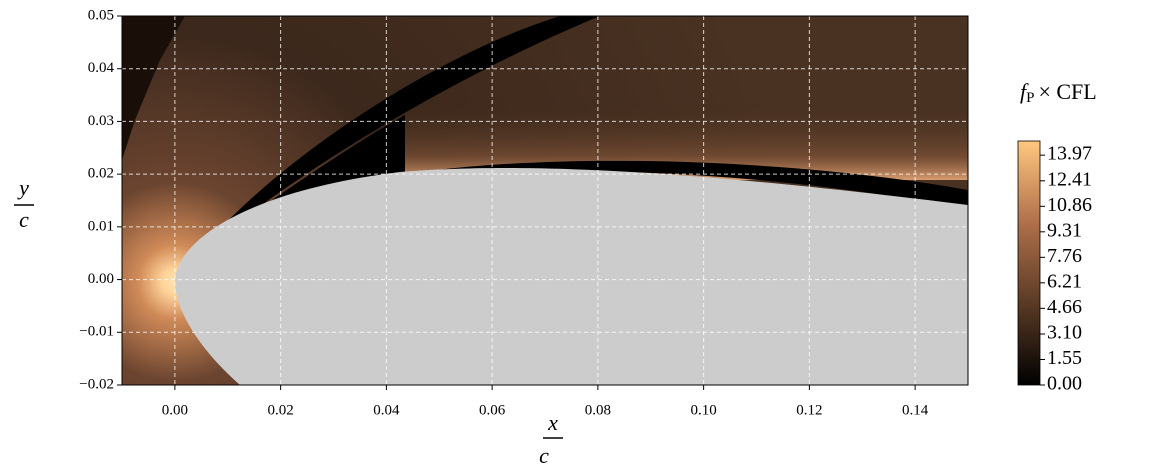  Describe the element at coordinates (24, 219) in the screenshot. I see `y-label-den: c` at that location.